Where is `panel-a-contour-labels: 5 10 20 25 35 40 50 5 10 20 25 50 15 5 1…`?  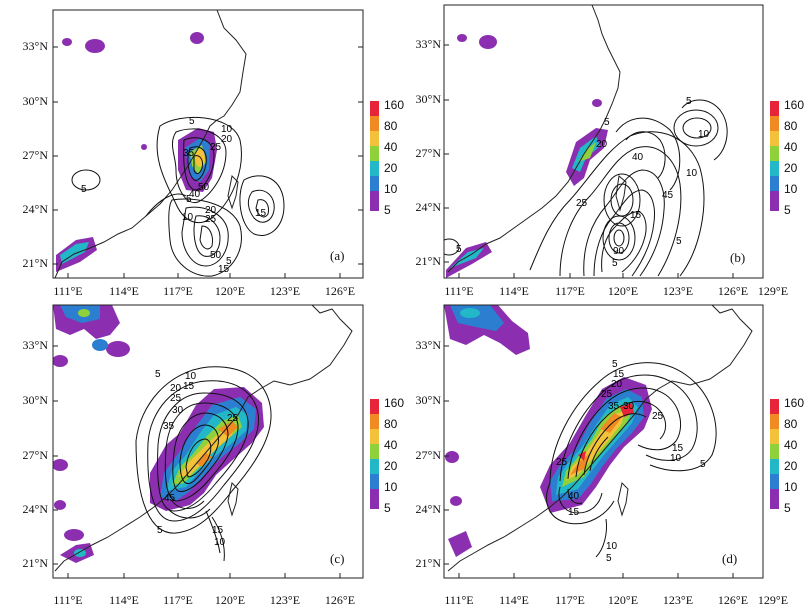 panel-a-contour-labels: 5 10 20 25 35 40 50 5 10 20 25 50 15 5 1… is located at coordinates (174, 195).